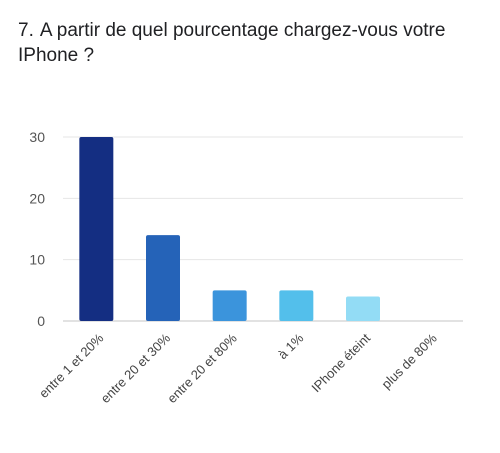 The image size is (500, 453). I want to click on question-number: 7., so click(26, 30).